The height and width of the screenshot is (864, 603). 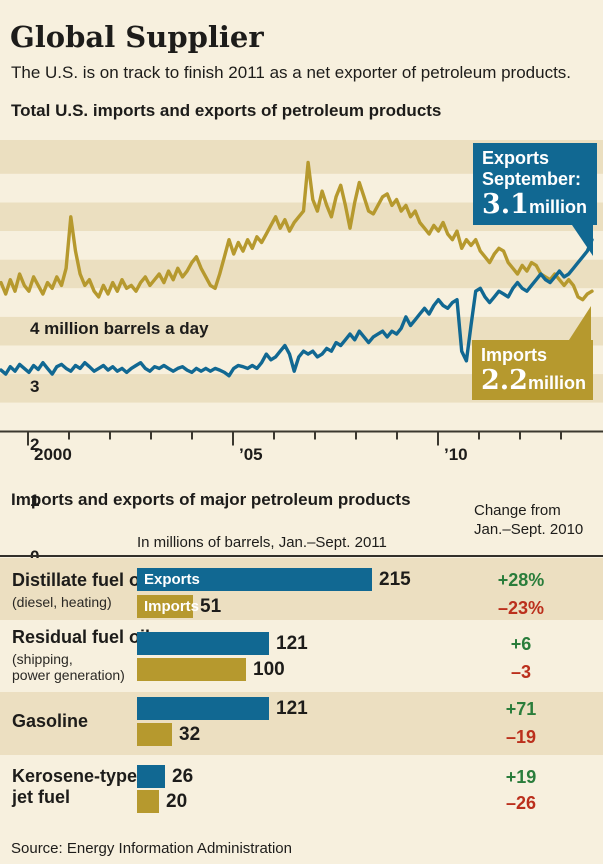 What do you see at coordinates (35, 500) in the screenshot?
I see `y-tick-1: 1` at bounding box center [35, 500].